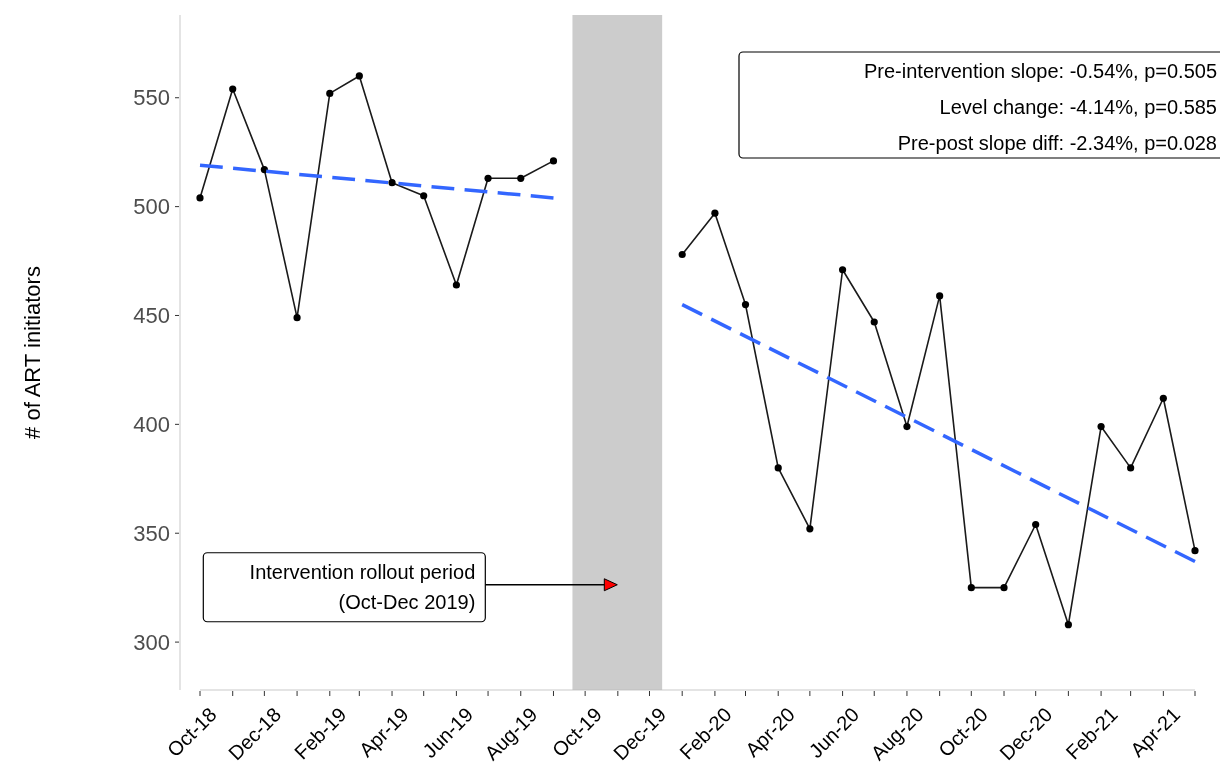 The image size is (1220, 780). I want to click on annotation: Level change: -4.14%, p=0.585, so click(1078, 107).